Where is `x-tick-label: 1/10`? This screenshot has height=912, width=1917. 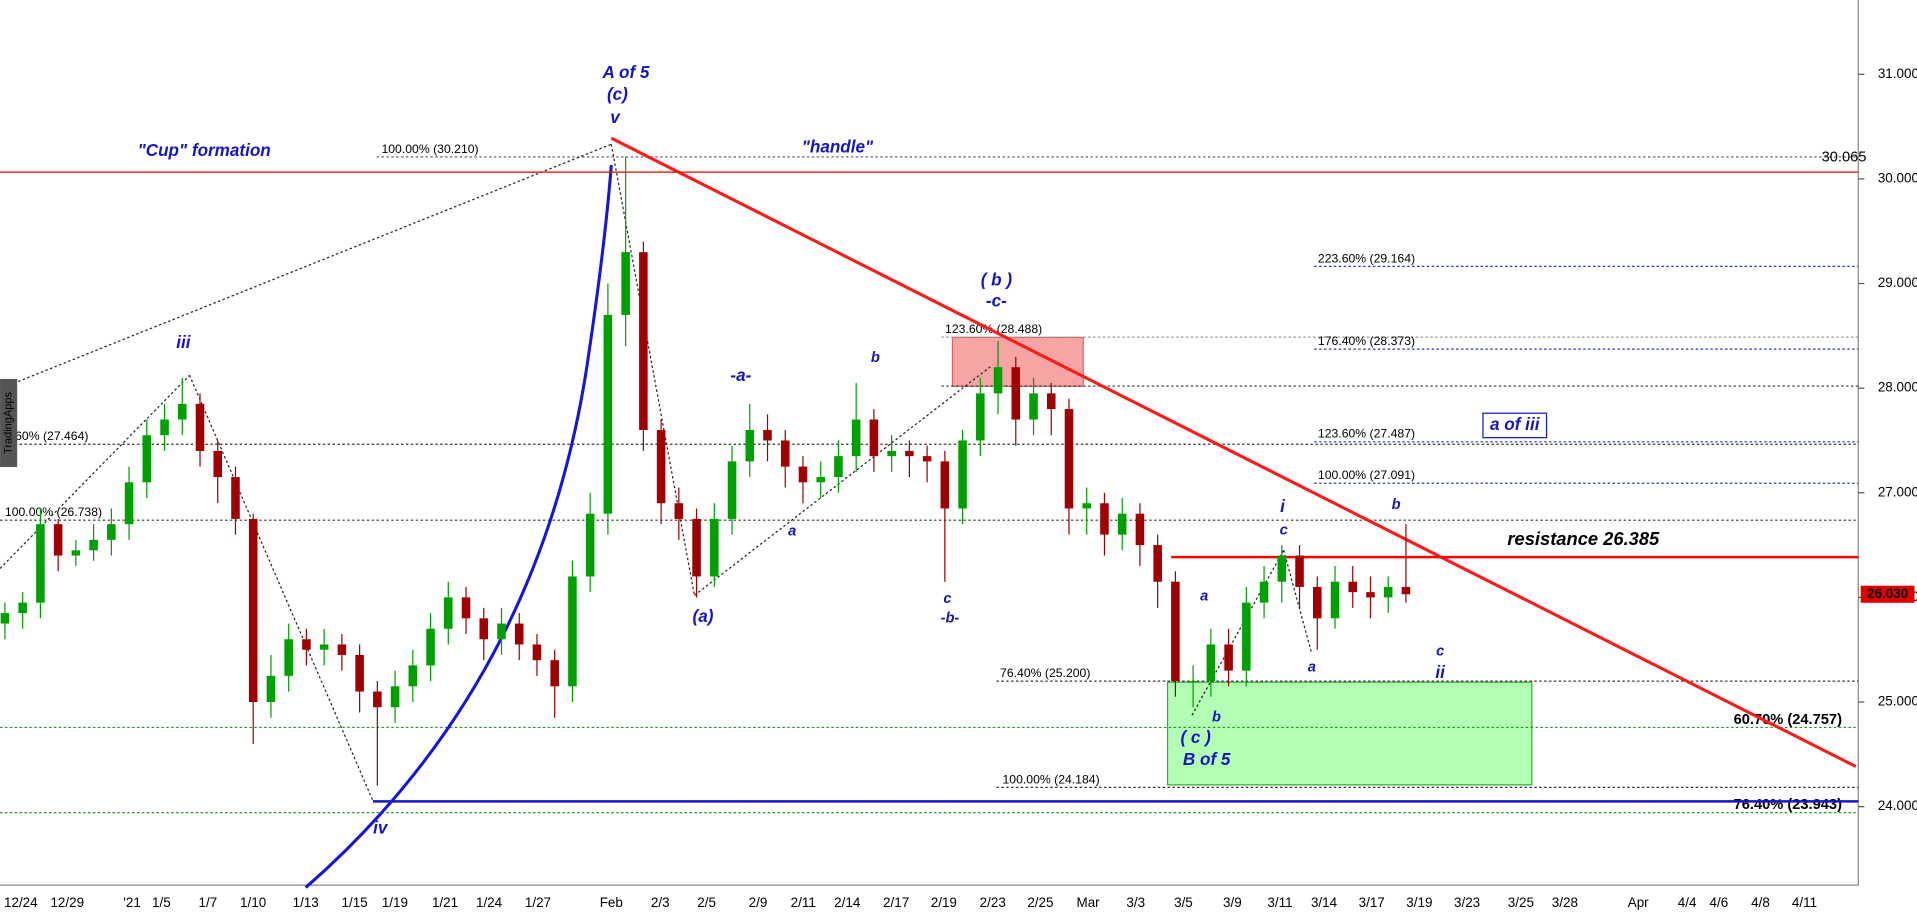
x-tick-label: 1/10 is located at coordinates (253, 902).